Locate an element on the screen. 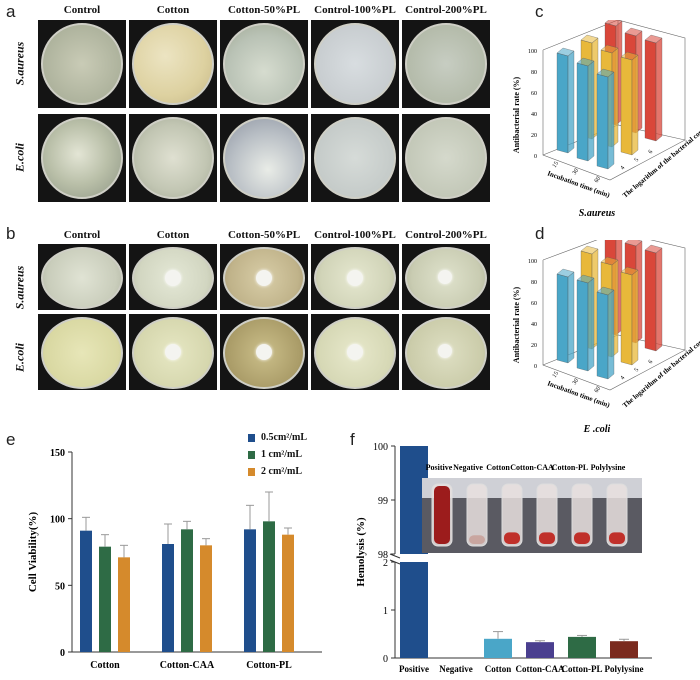 The width and height of the screenshot is (700, 680). plate-col-header: Control-100%PL is located at coordinates (355, 235).